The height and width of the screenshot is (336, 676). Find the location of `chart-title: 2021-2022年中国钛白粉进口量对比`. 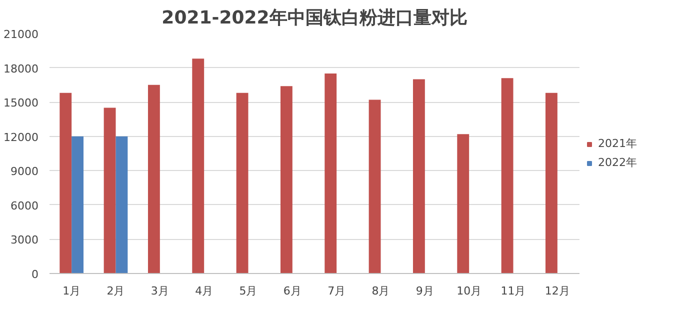

chart-title: 2021-2022年中国钛白粉进口量对比 is located at coordinates (315, 18).